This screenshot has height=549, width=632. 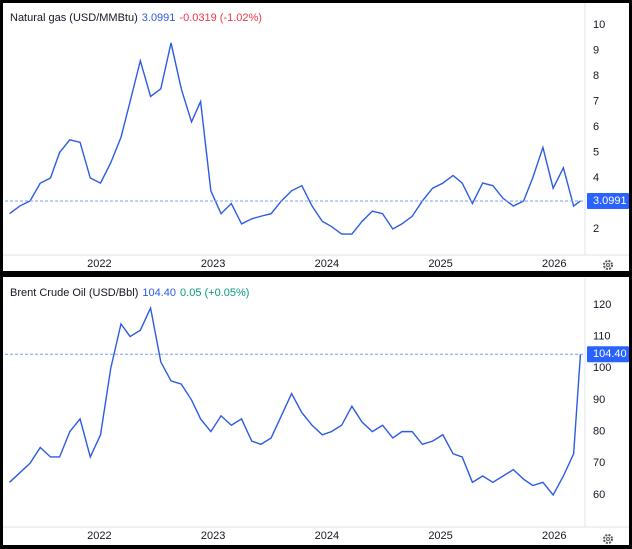 I want to click on change: -0.0319 (-1.02%), so click(x=220, y=18).